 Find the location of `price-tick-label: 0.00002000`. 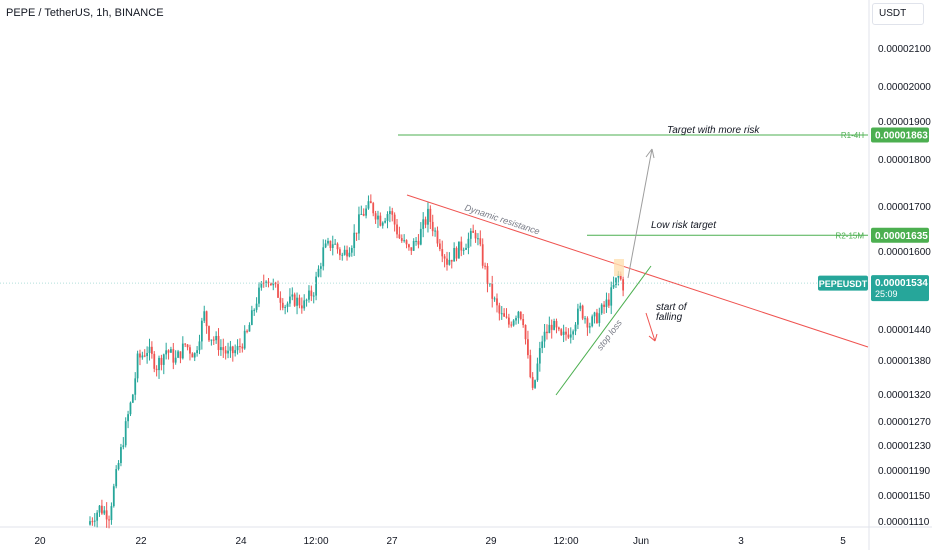

price-tick-label: 0.00002000 is located at coordinates (904, 87).